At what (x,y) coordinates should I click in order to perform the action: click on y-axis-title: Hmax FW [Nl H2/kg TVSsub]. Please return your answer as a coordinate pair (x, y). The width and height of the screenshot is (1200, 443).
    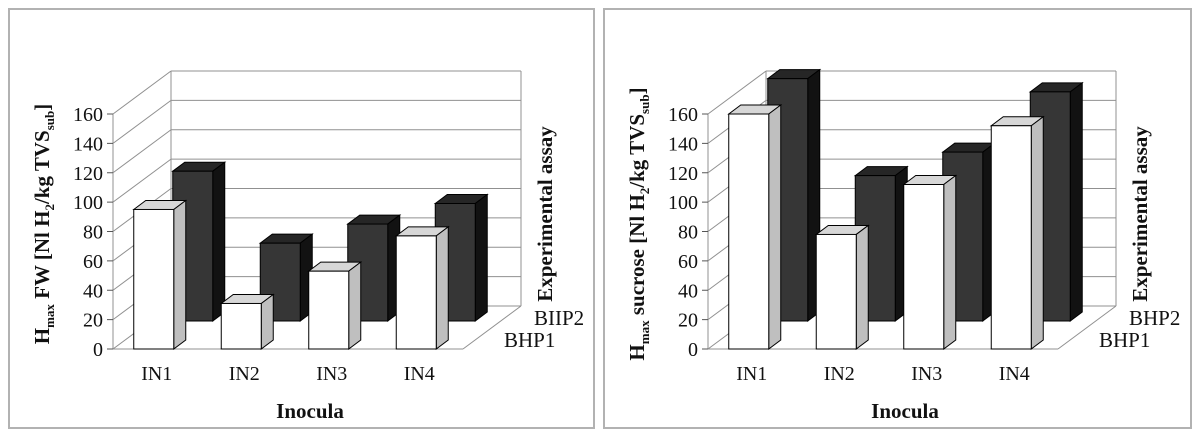
    Looking at the image, I should click on (44, 224).